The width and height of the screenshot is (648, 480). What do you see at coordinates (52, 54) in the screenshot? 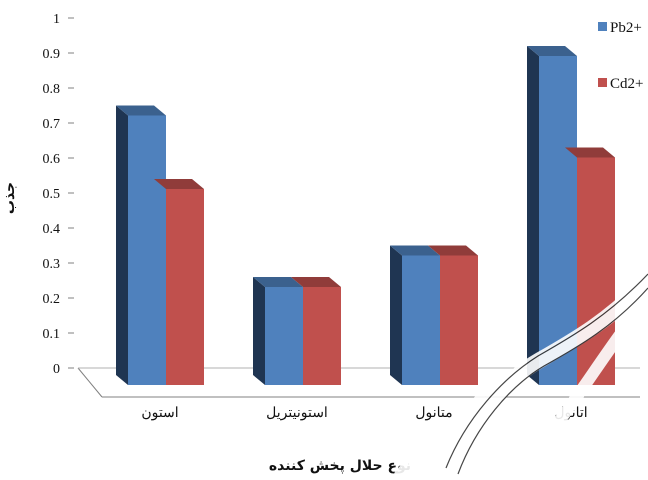
I see `y-tick-label: 0.9` at bounding box center [52, 54].